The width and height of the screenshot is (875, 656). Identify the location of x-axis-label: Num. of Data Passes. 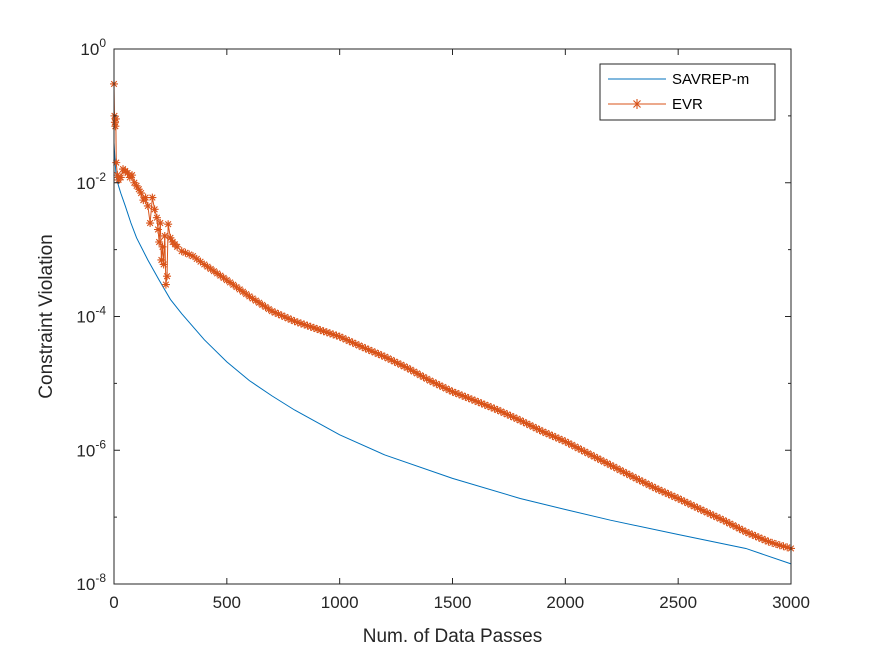
(453, 636).